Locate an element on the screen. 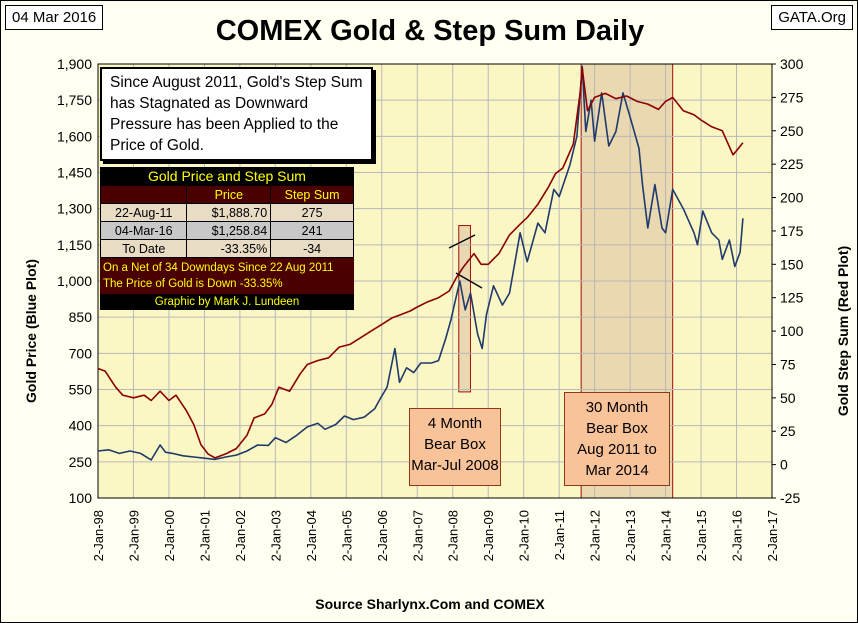 This screenshot has height=623, width=858. x-axis-label: Source Sharlynx.Com and COMEX is located at coordinates (430, 604).